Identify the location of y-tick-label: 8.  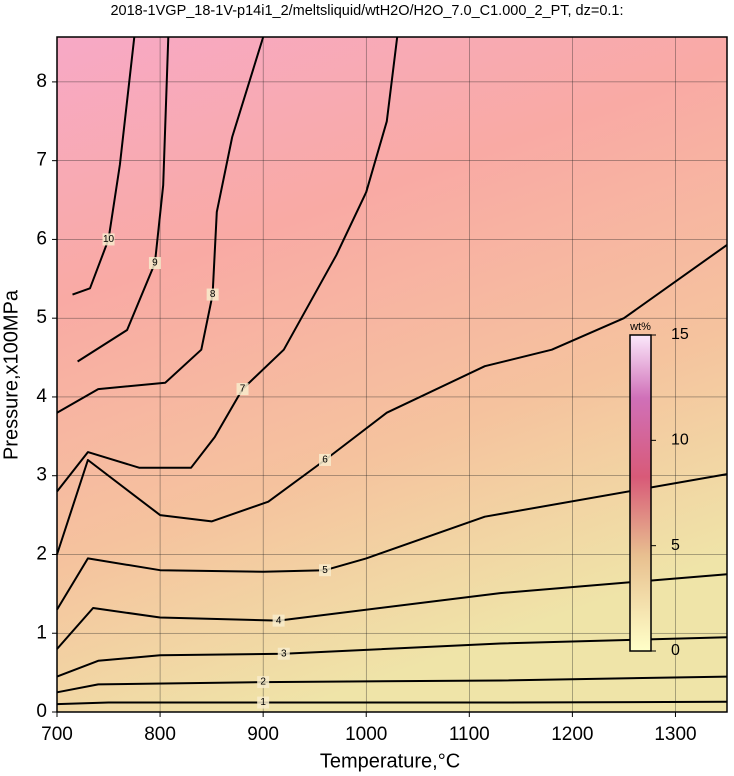
(41, 81).